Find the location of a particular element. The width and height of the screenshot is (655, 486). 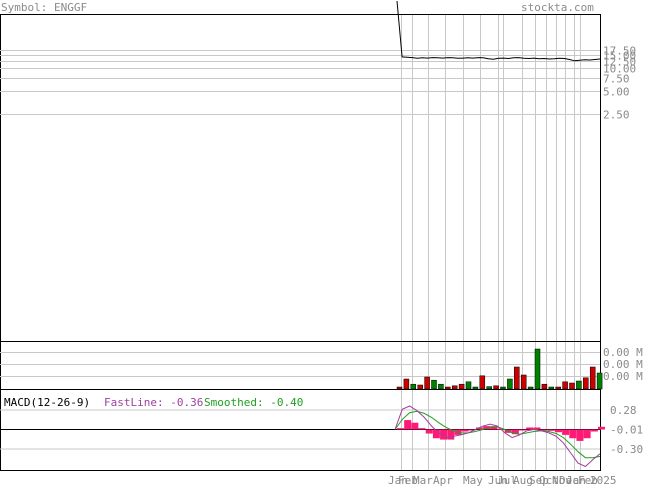

macd-tick-label: -0.30 is located at coordinates (626, 449).